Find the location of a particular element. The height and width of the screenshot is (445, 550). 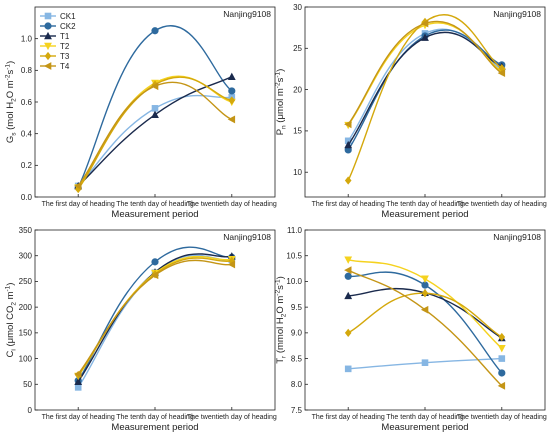

y-tick-label: 10 is located at coordinates (297, 172).